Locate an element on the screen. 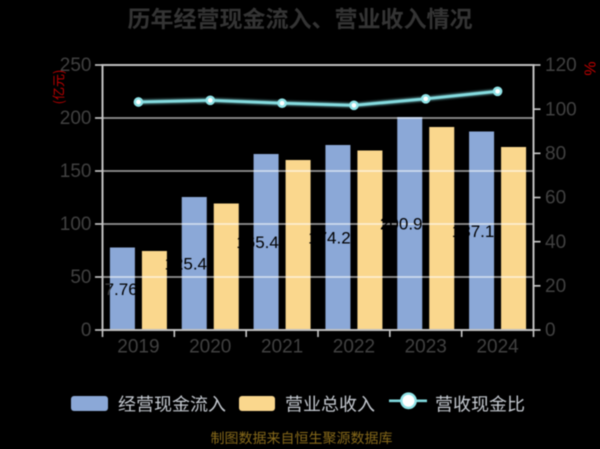  svg-text: 250 is located at coordinates (76, 65).